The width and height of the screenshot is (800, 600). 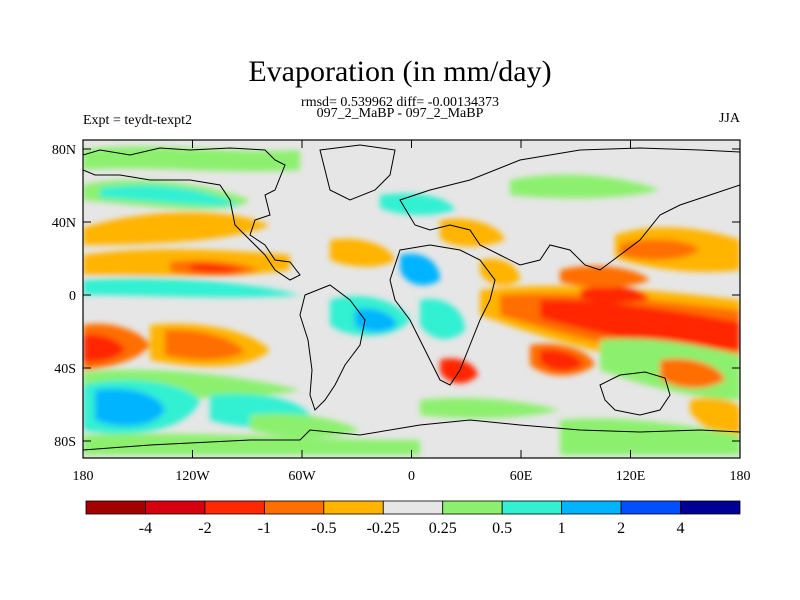 I want to click on colorbar-label: 2, so click(x=621, y=528).